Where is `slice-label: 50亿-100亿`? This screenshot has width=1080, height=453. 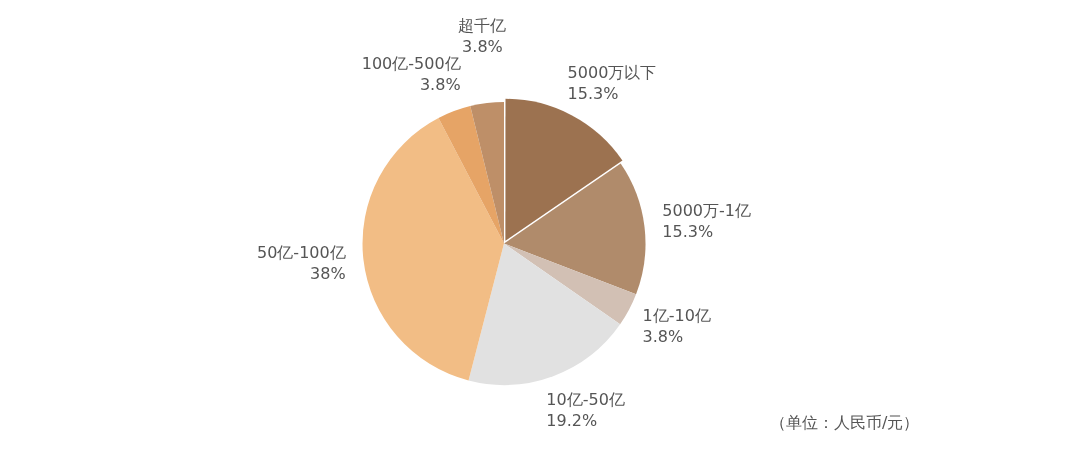
slice-label: 50亿-100亿 is located at coordinates (301, 252).